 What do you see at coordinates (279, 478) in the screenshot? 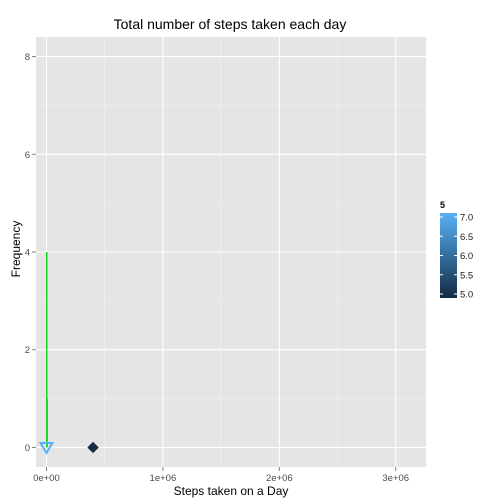
I see `x-tick-label: 2e+06` at bounding box center [279, 478].